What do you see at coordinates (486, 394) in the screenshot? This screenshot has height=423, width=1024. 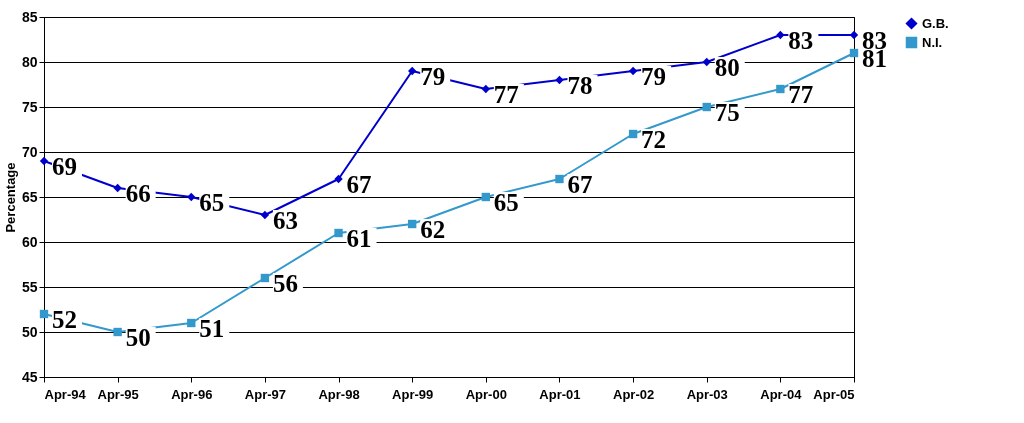 I see `x-tick-label: Apr-00` at bounding box center [486, 394].